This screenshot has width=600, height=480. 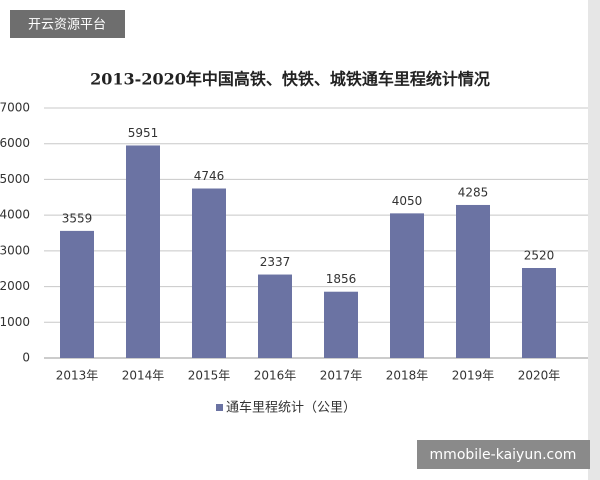 I want to click on data-label: 5951, so click(x=143, y=133).